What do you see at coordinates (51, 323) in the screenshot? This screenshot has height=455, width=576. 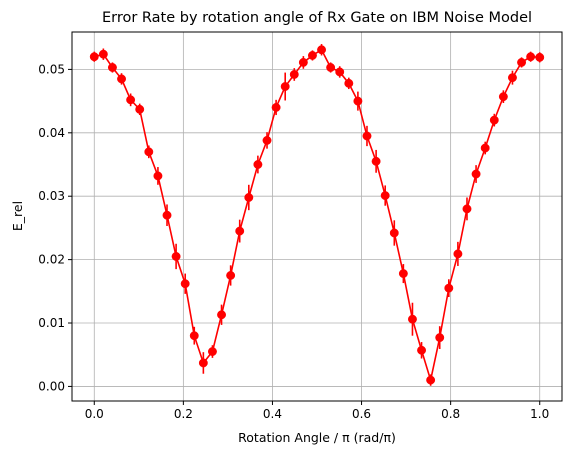 I see `y-tick-label: 0.01` at bounding box center [51, 323].